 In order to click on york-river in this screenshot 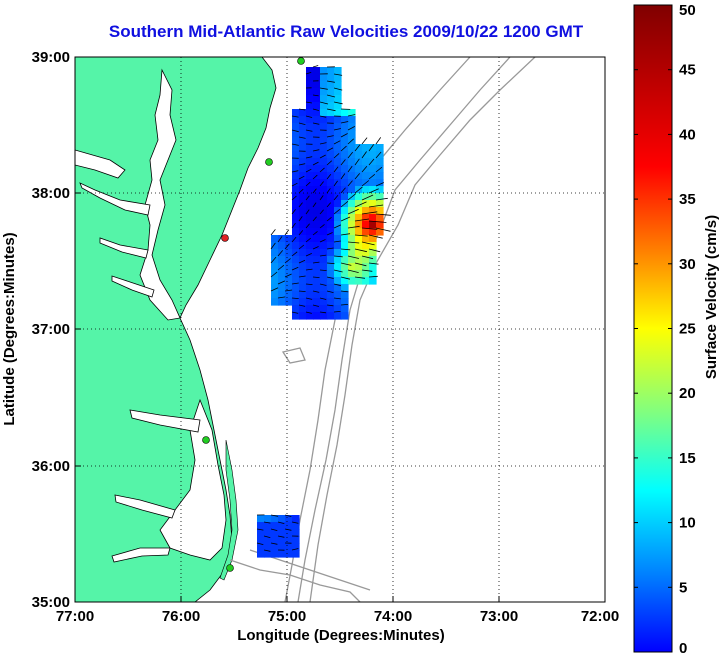, I will do `click(133, 286)`.